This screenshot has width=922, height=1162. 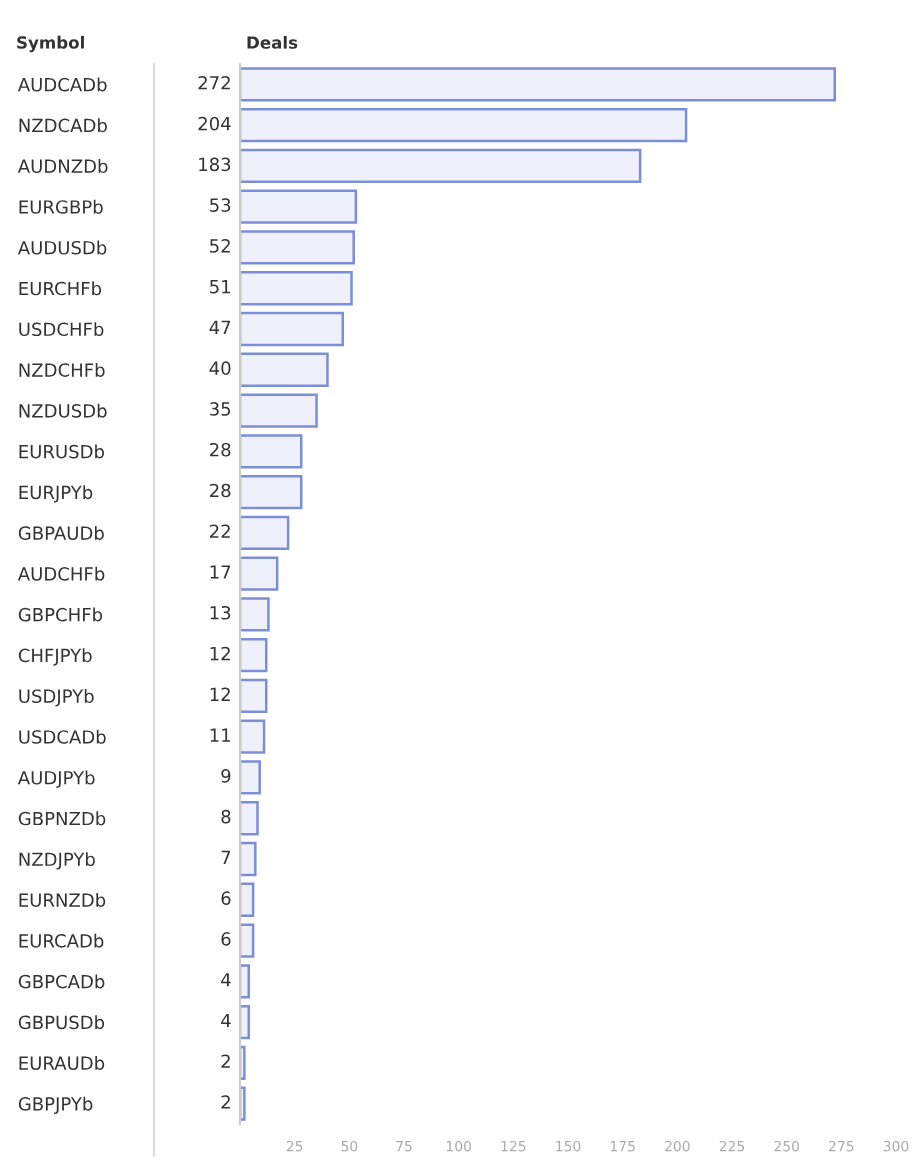 I want to click on y-tick-label: GBPAUDb, so click(x=61, y=532).